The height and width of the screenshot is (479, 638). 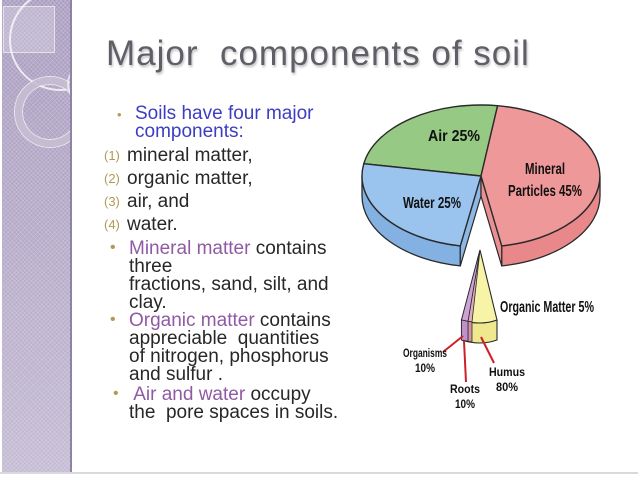 What do you see at coordinates (192, 320) in the screenshot?
I see `keyword: Organic matter` at bounding box center [192, 320].